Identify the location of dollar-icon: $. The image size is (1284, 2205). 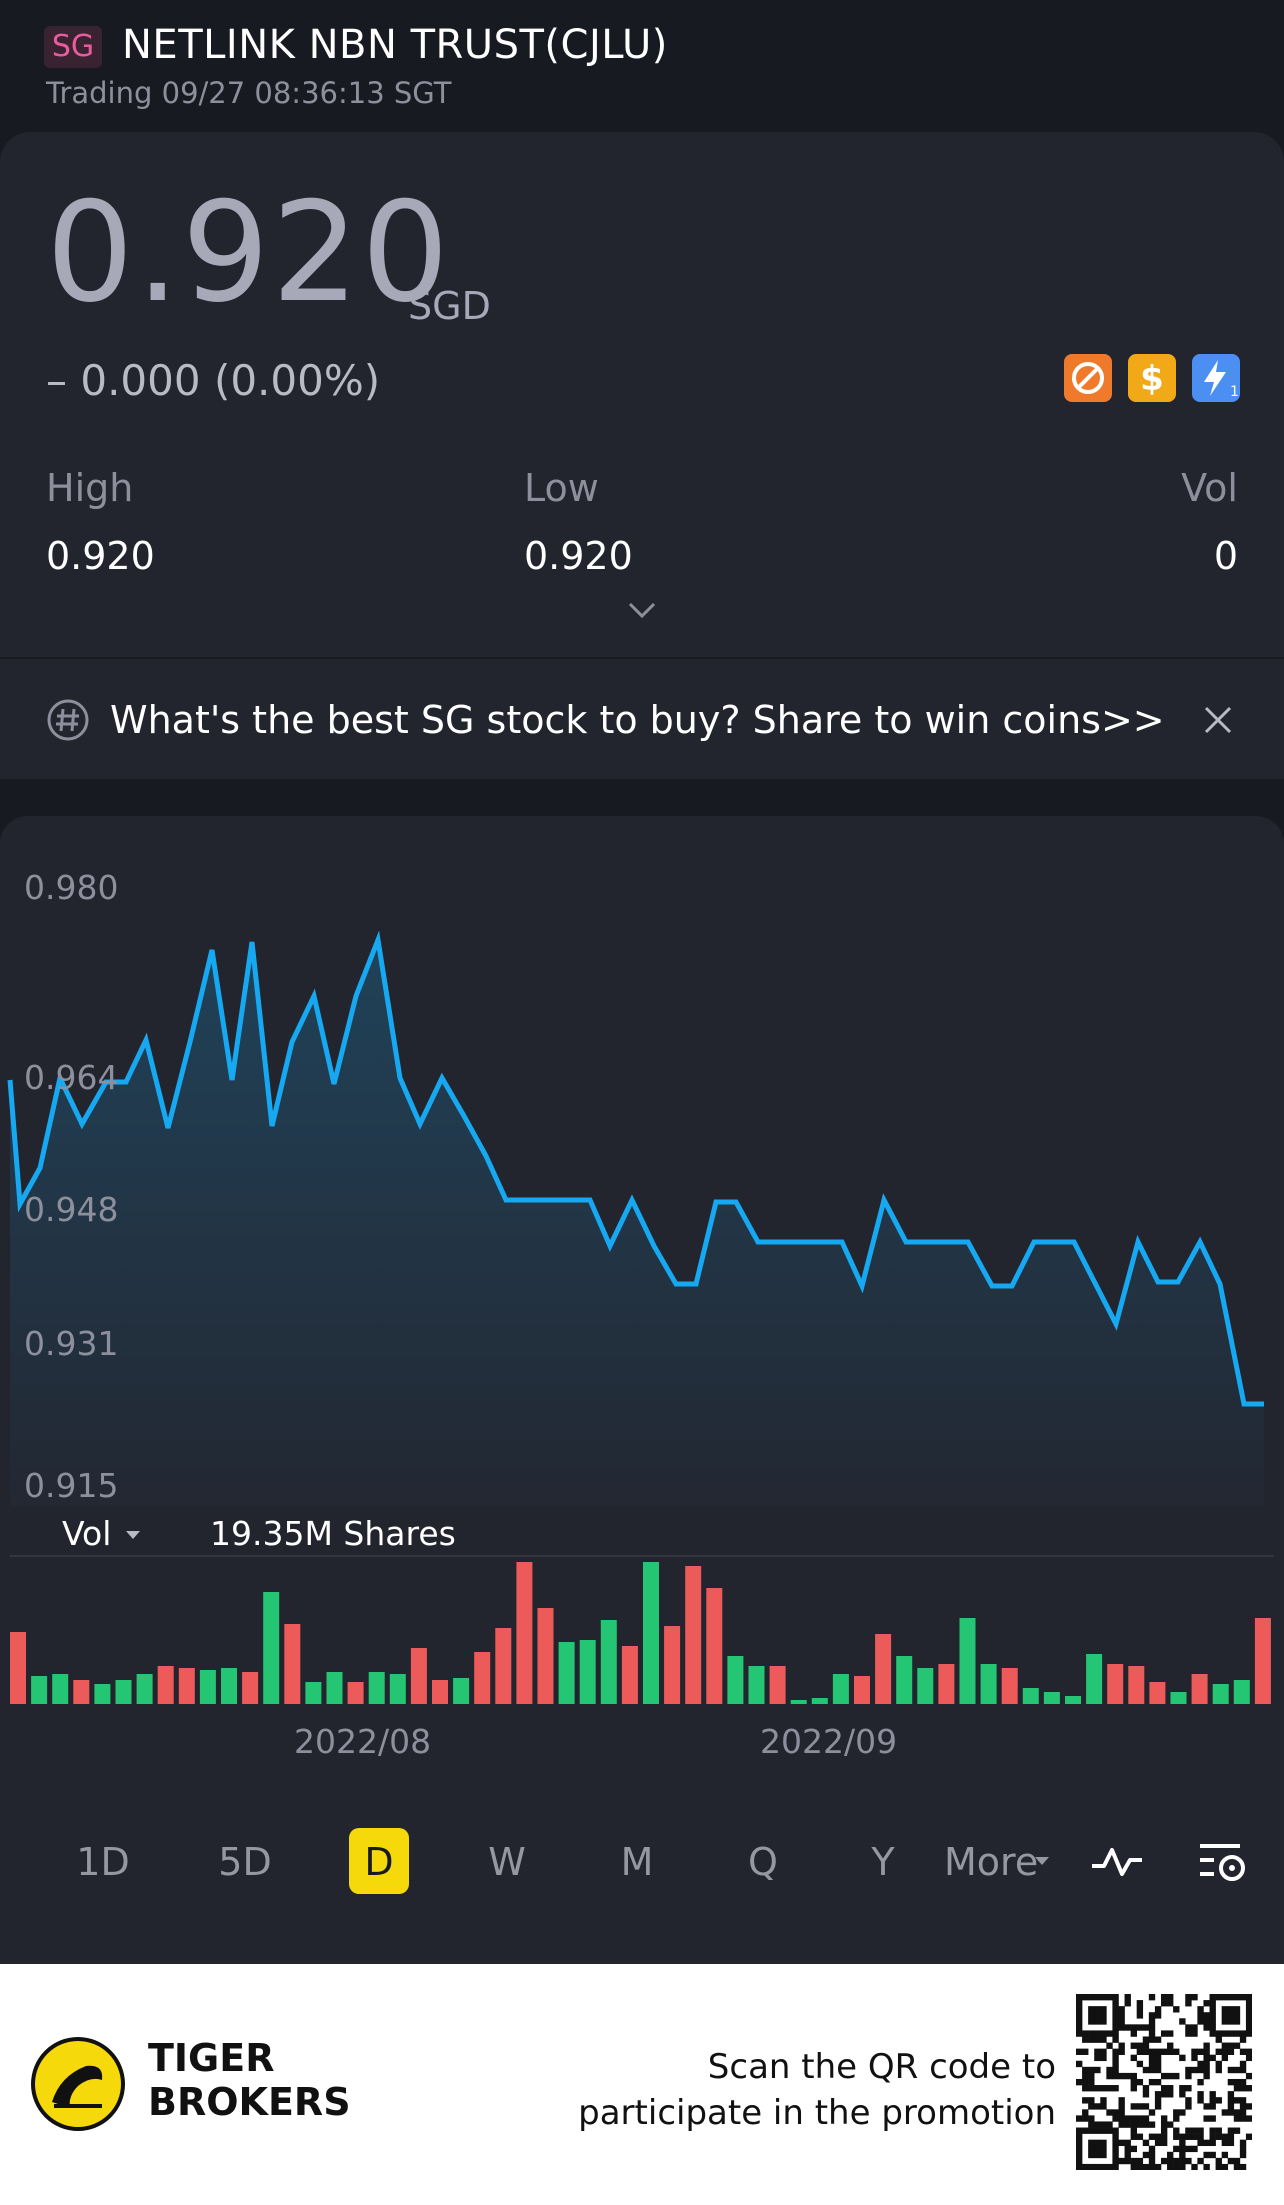
(1152, 378).